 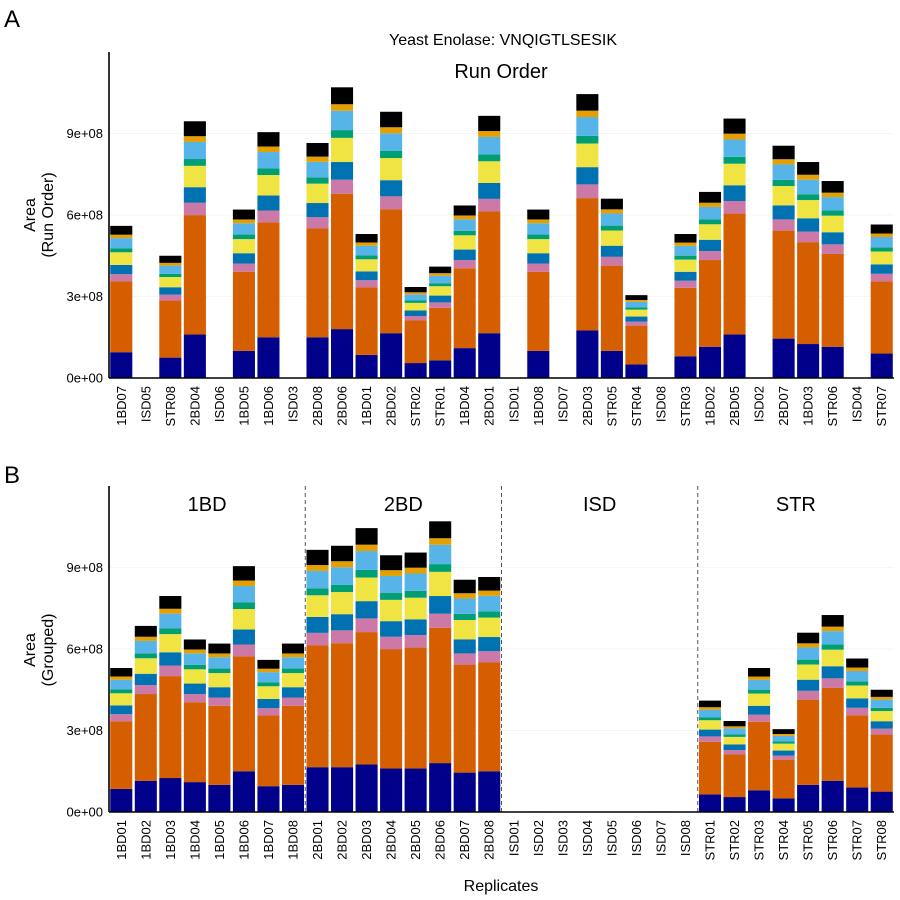 What do you see at coordinates (808, 840) in the screenshot?
I see `x-tick-label: STR05` at bounding box center [808, 840].